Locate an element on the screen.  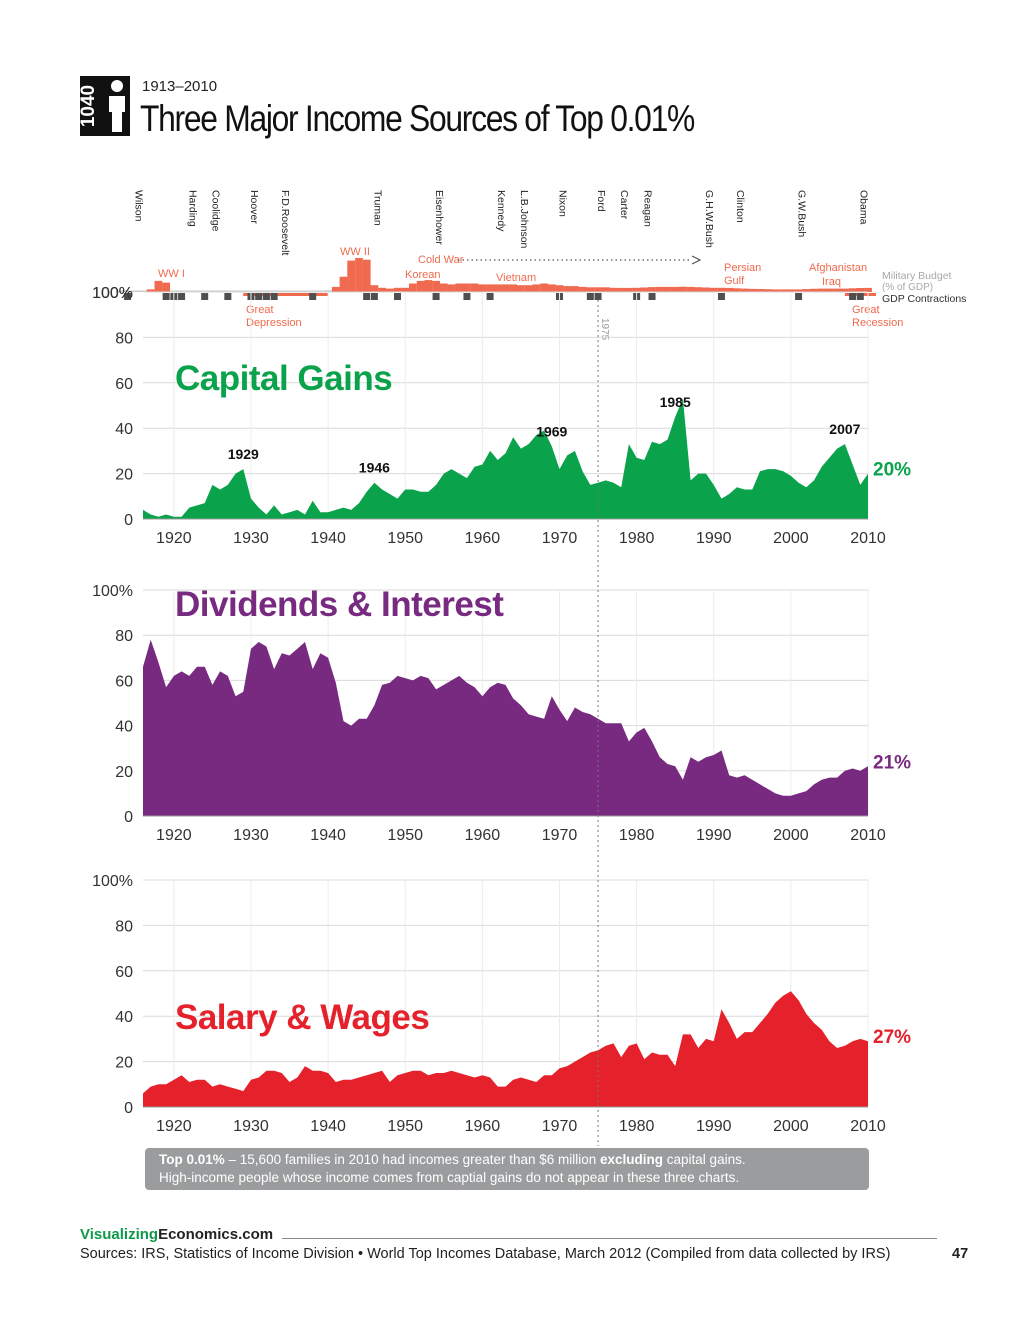
site-link: VisualizingEconomics.com is located at coordinates (176, 1234).